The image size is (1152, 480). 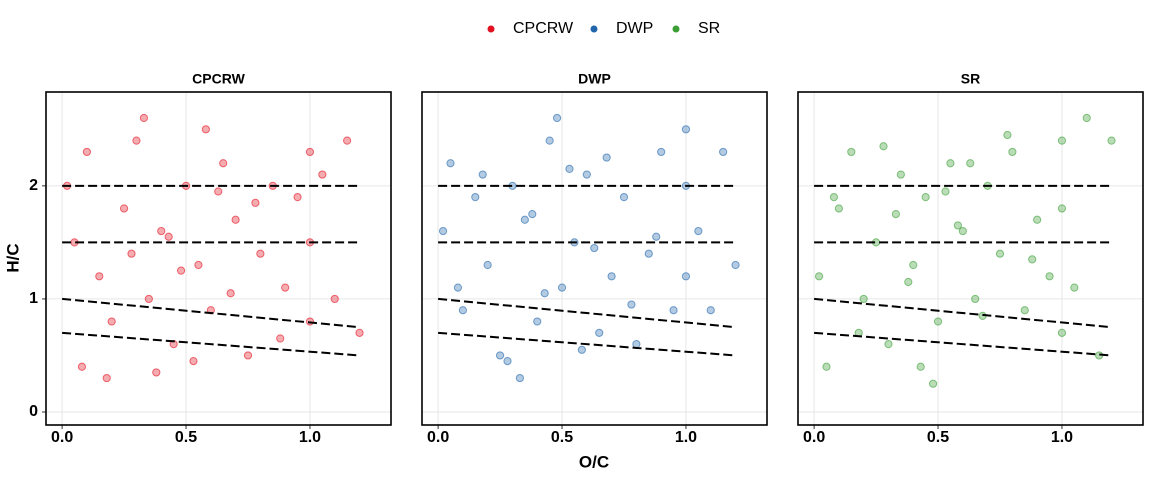 What do you see at coordinates (310, 437) in the screenshot?
I see `x-tick-label: 1.0` at bounding box center [310, 437].